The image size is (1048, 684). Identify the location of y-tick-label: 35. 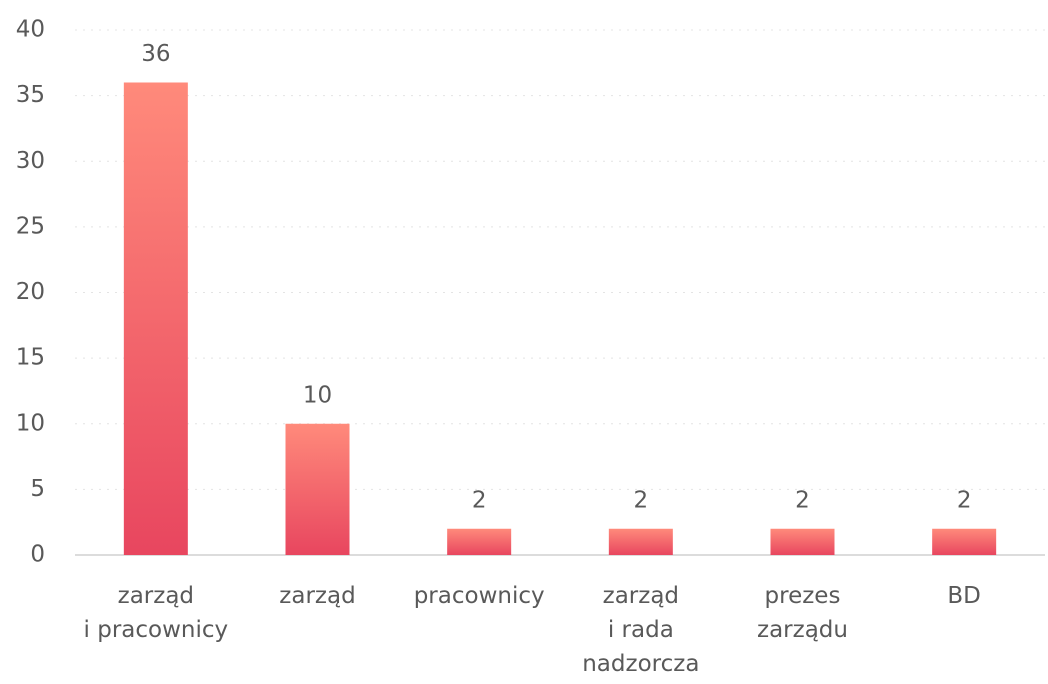
(30, 95).